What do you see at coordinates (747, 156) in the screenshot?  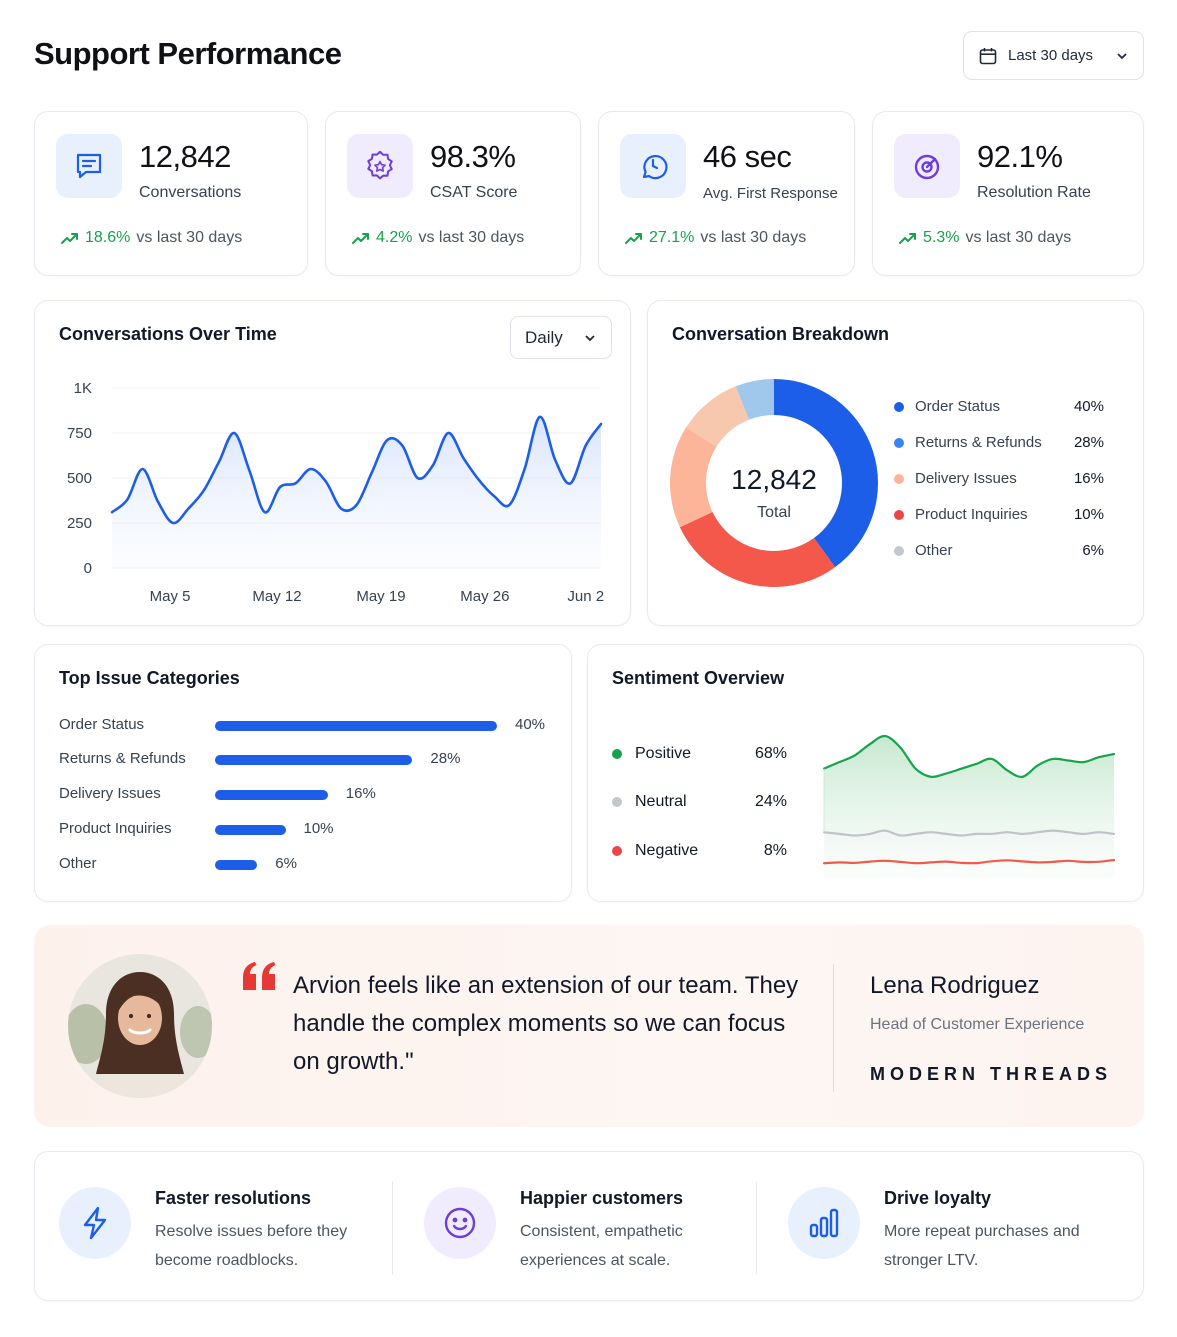 I see `kpi-value: 46 sec` at bounding box center [747, 156].